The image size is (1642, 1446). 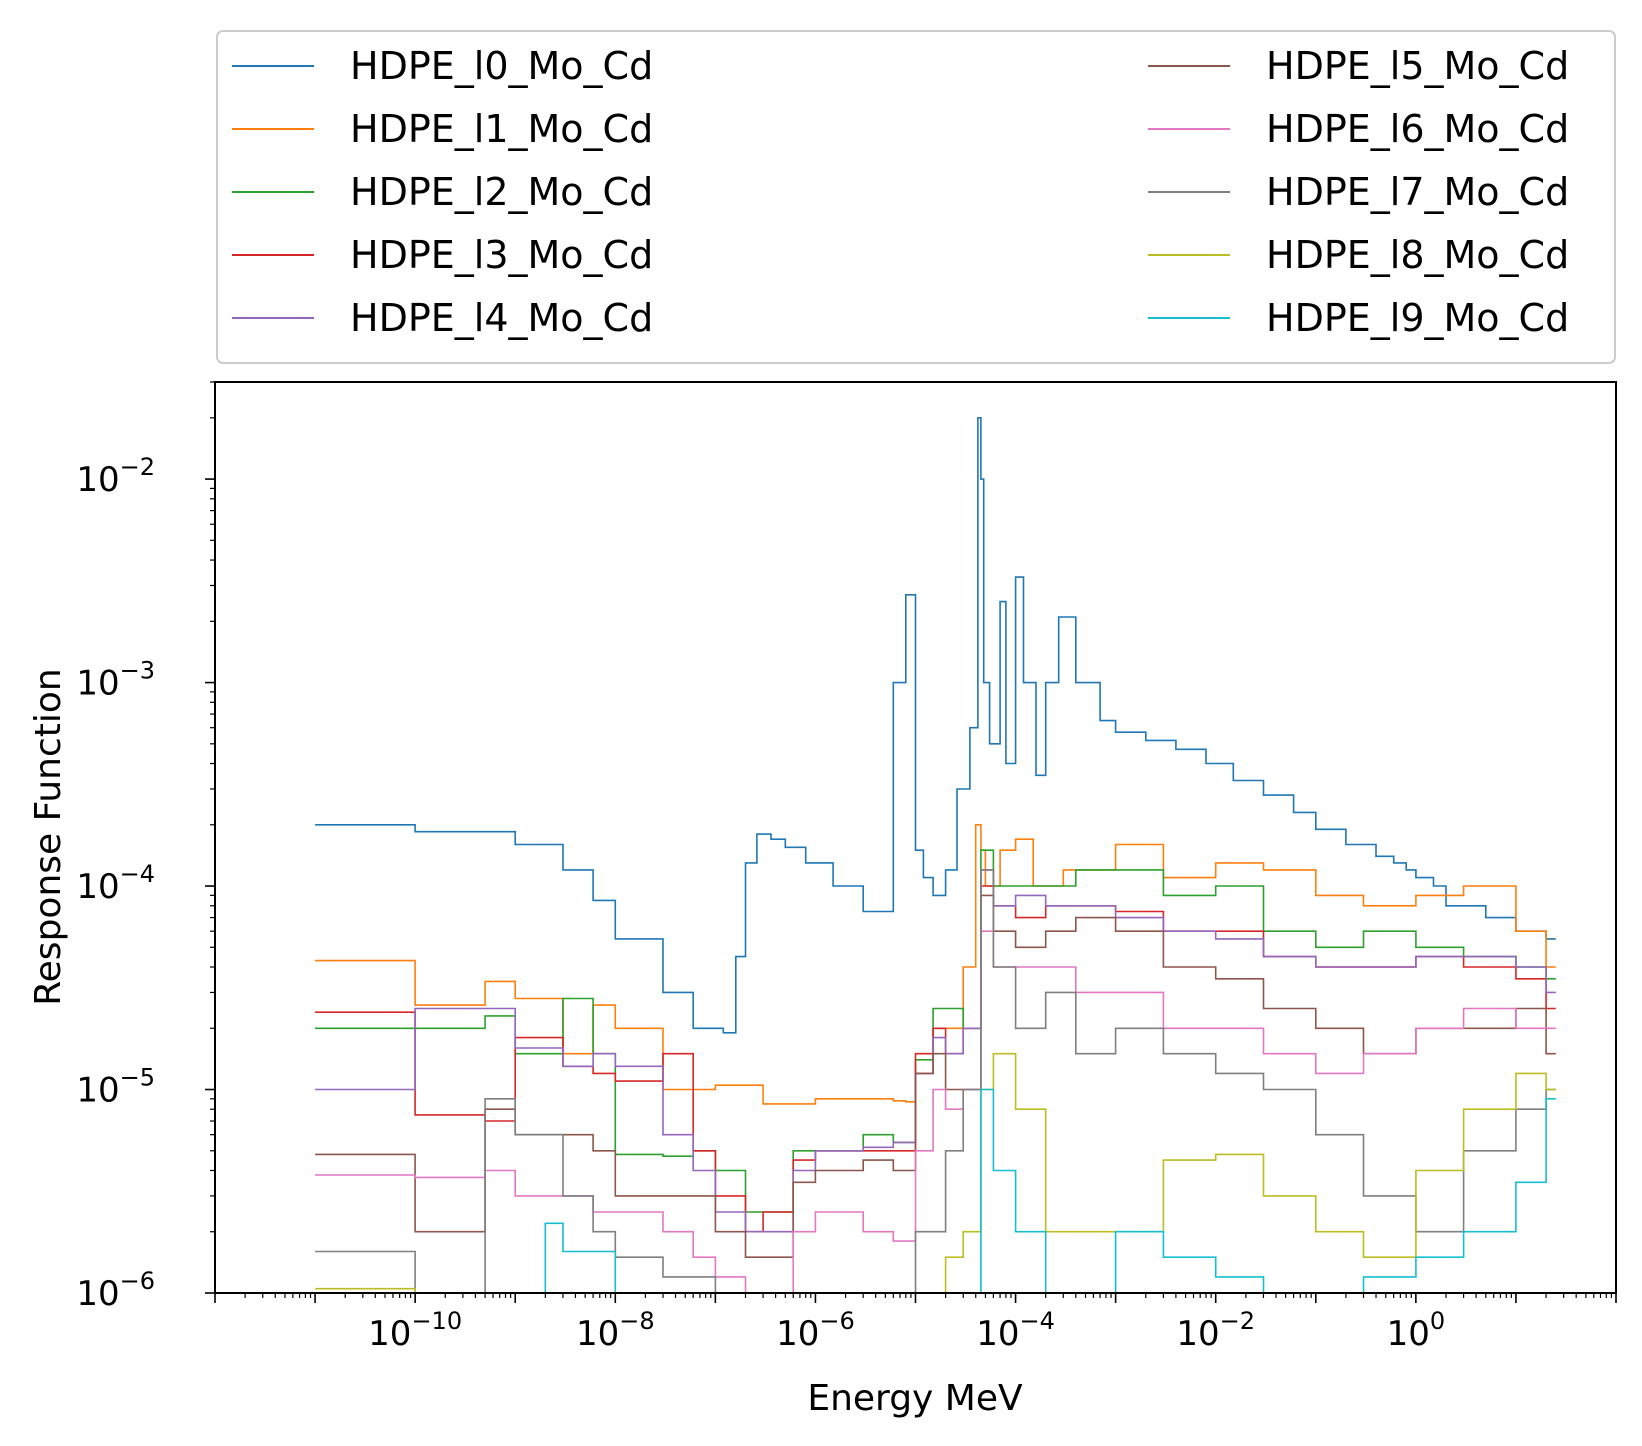 I want to click on legend-item: HDPE_l0_Mo_Cd, so click(x=442, y=66).